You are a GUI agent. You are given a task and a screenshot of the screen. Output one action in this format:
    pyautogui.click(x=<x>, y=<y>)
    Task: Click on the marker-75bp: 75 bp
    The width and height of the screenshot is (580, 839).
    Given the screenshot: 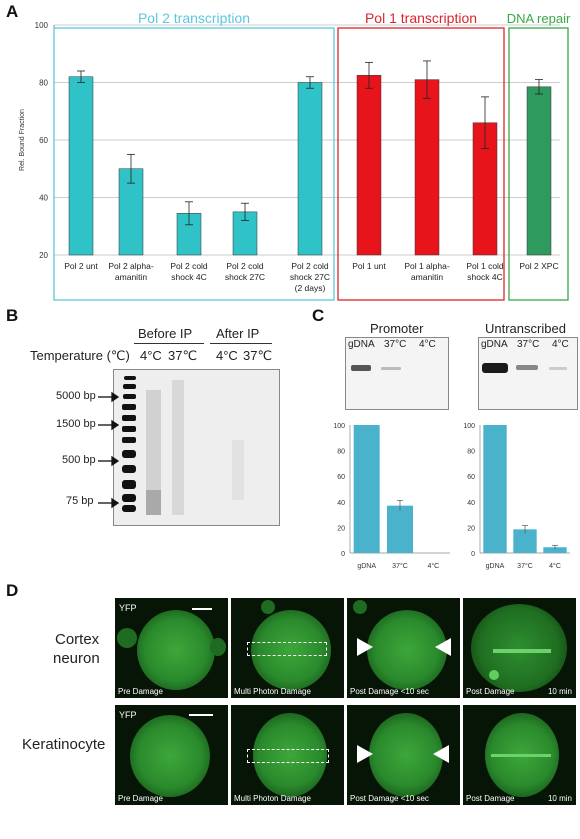 What is the action you would take?
    pyautogui.click(x=80, y=501)
    